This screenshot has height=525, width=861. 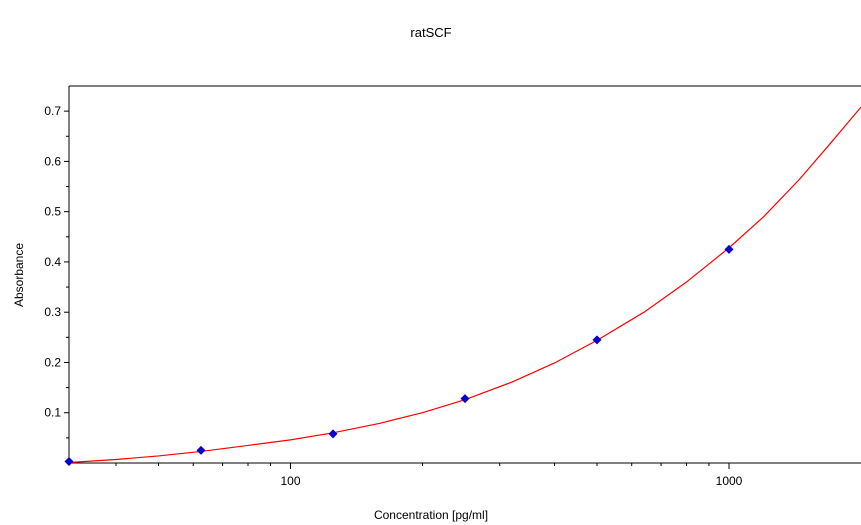 I want to click on x-axis-title: Concentration [pg/ml], so click(x=431, y=515).